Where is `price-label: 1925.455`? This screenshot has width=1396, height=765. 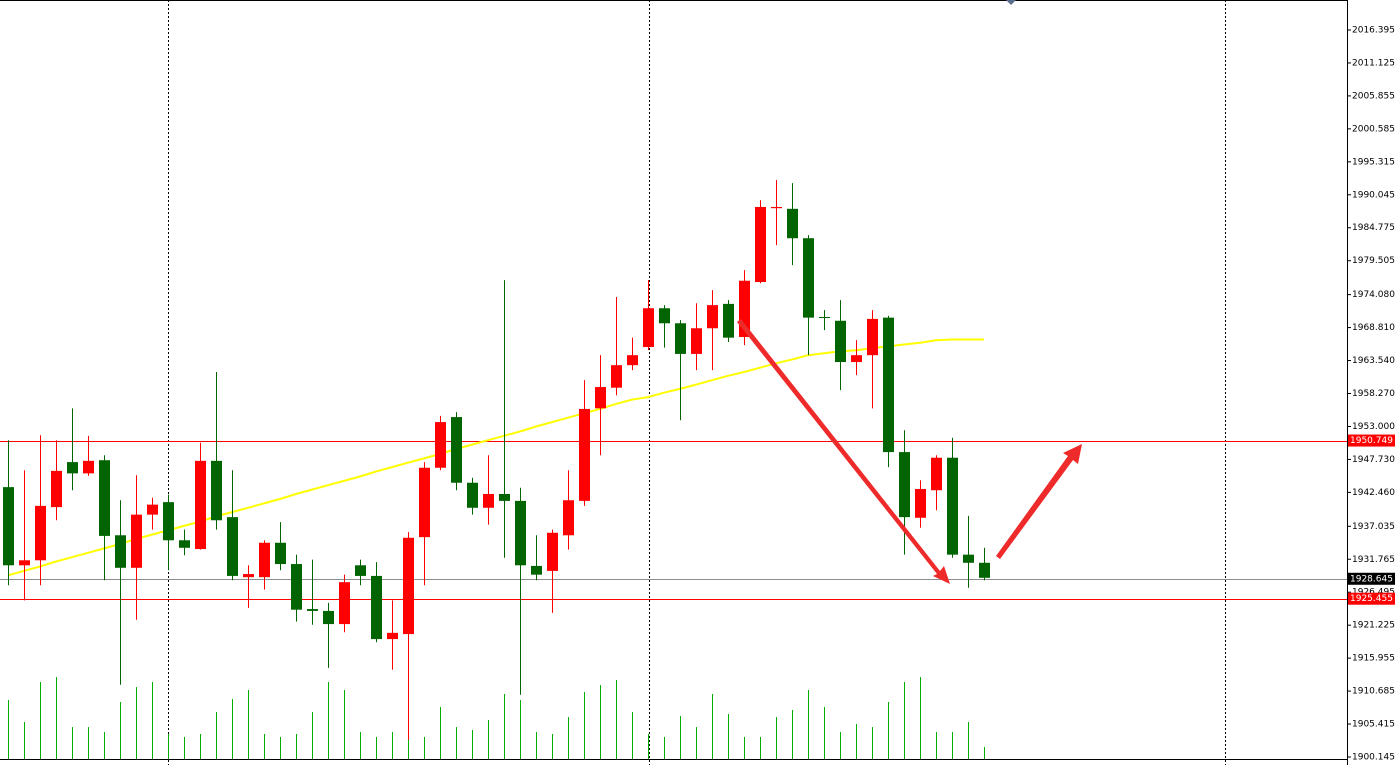 price-label: 1925.455 is located at coordinates (1371, 599).